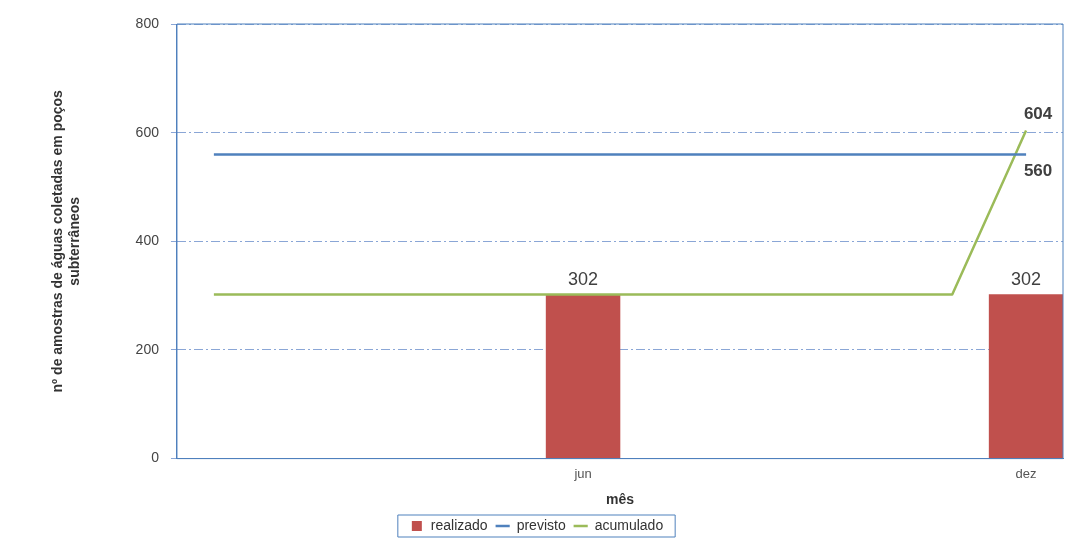  Describe the element at coordinates (582, 473) in the screenshot. I see `x-tick-label: jun` at that location.